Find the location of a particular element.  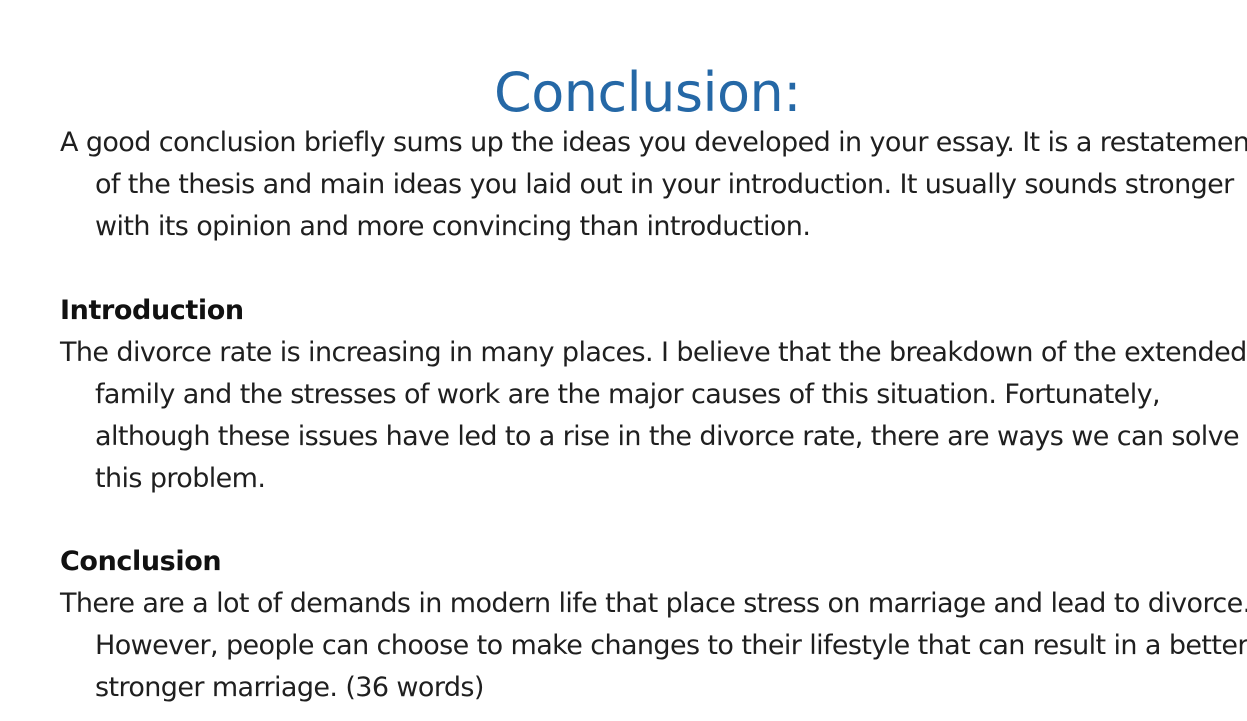

introduction-heading: Introduction is located at coordinates (152, 310).